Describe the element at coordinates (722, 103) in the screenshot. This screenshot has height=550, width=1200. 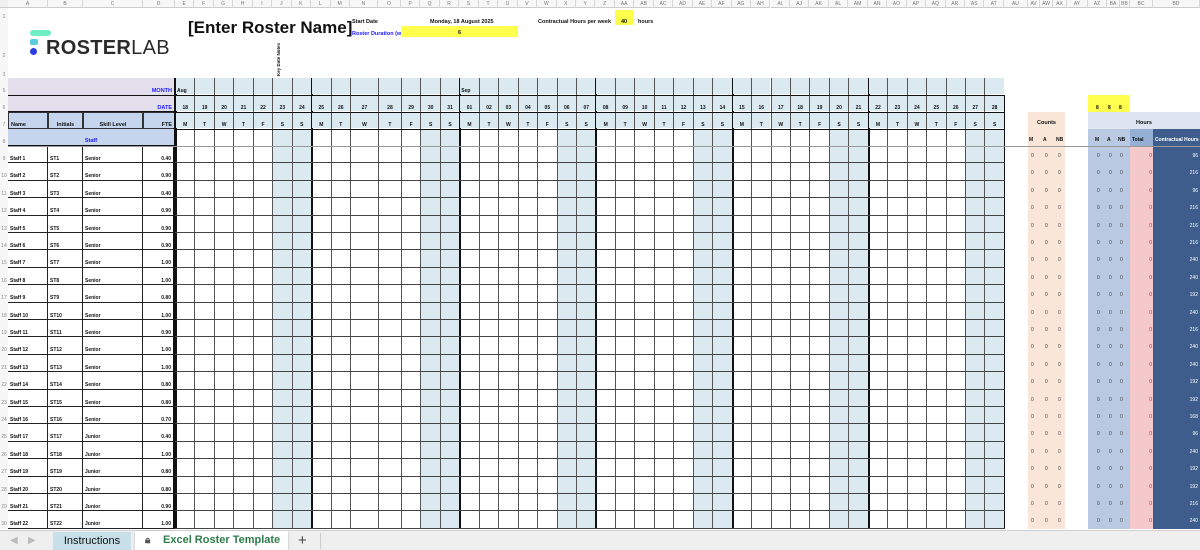
I see `date-cell: 14` at that location.